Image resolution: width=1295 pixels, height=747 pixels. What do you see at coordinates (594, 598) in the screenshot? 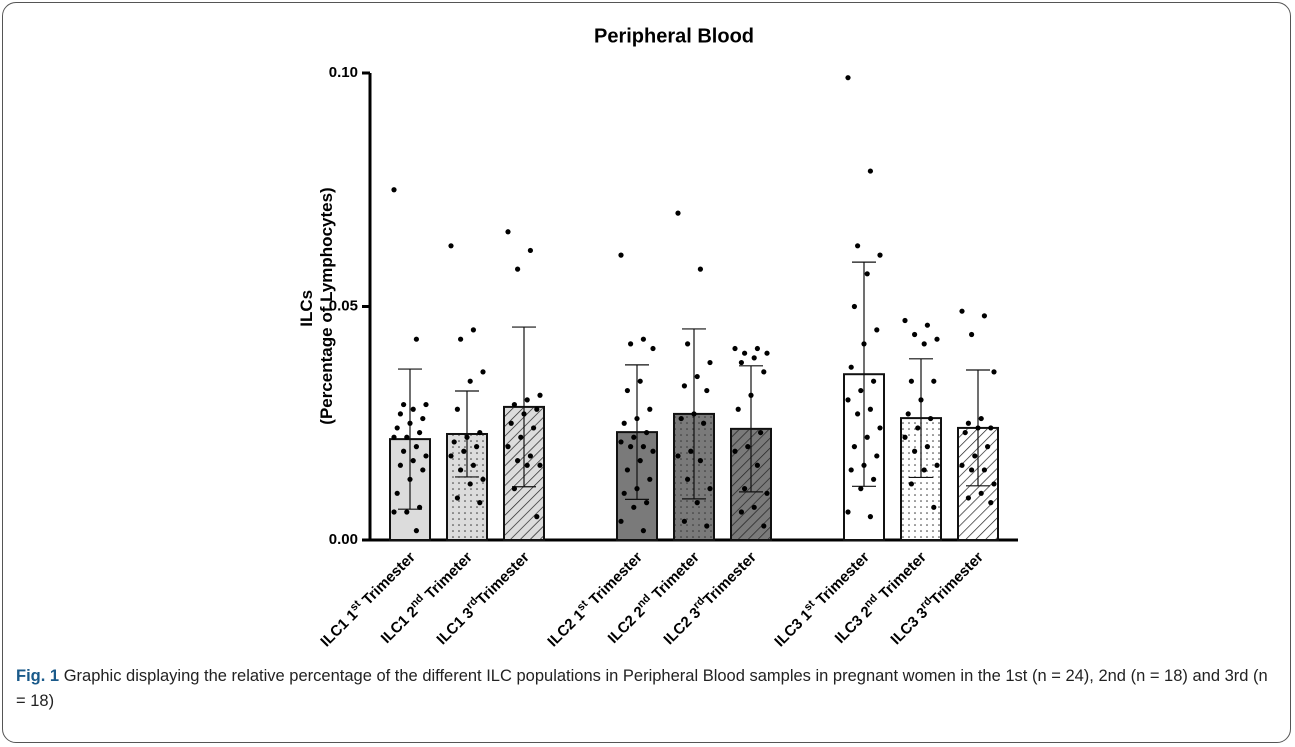
I see `x-tick-label: ILC2 1st Trimester` at bounding box center [594, 598].